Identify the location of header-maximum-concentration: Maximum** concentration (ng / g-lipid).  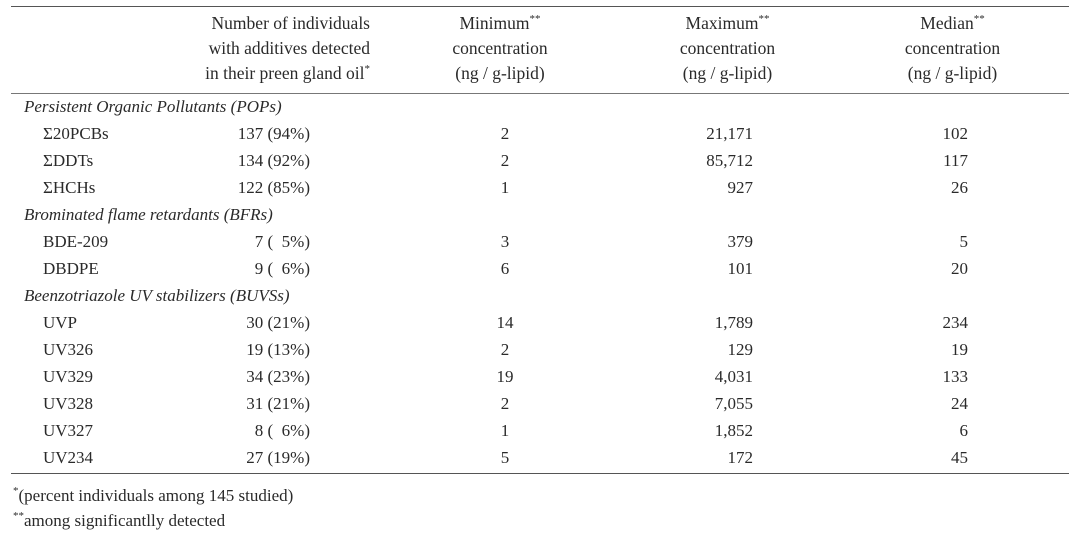
(727, 48).